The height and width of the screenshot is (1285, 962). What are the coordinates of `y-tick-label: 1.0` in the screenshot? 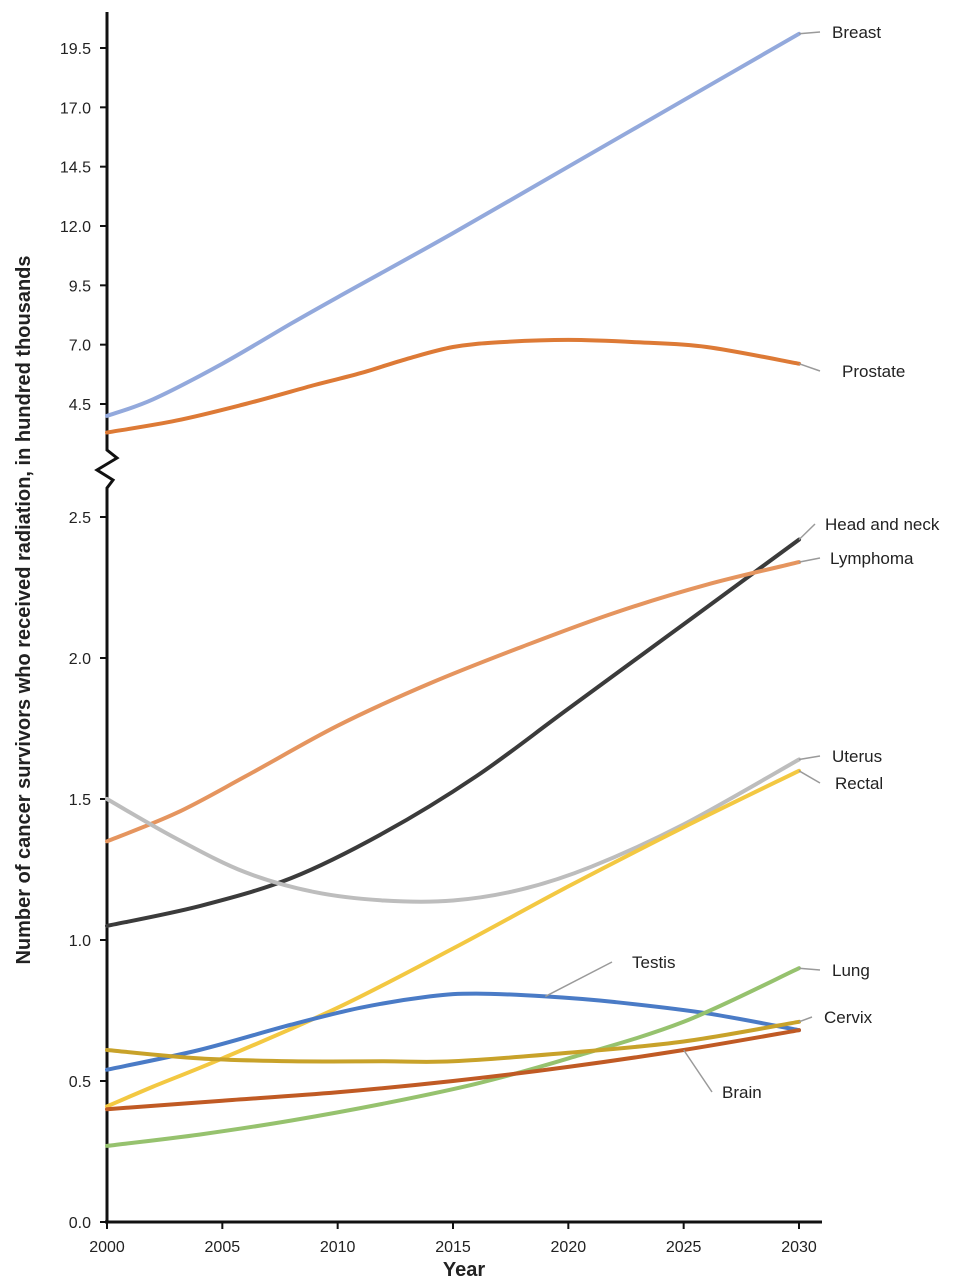 It's located at (80, 941).